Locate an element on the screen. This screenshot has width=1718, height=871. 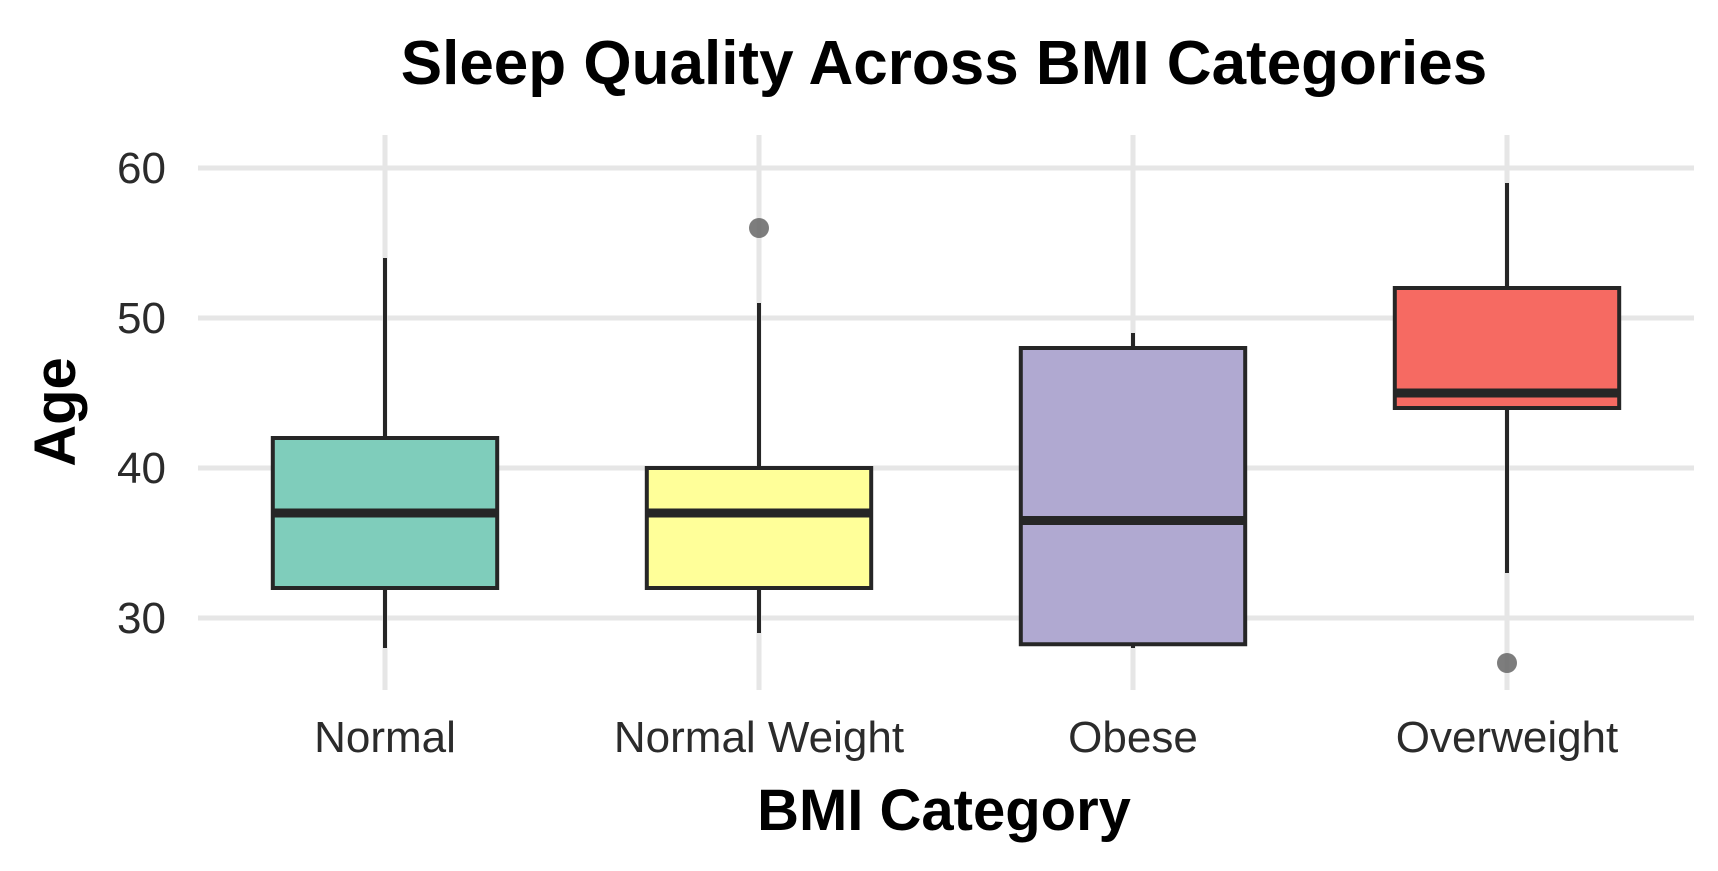
x-axis-ticks: Normal Normal Weight Obese Overweight is located at coordinates (966, 737).